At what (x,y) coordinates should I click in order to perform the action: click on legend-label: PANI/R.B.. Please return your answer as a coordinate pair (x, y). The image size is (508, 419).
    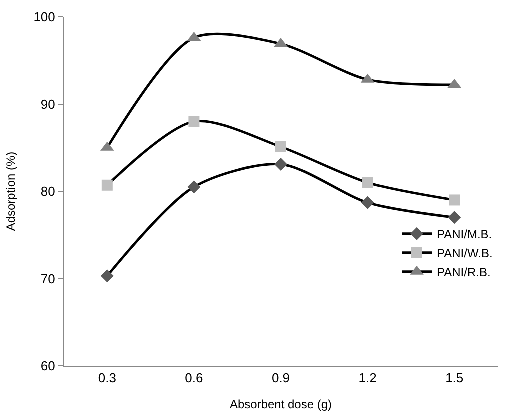
    Looking at the image, I should click on (464, 273).